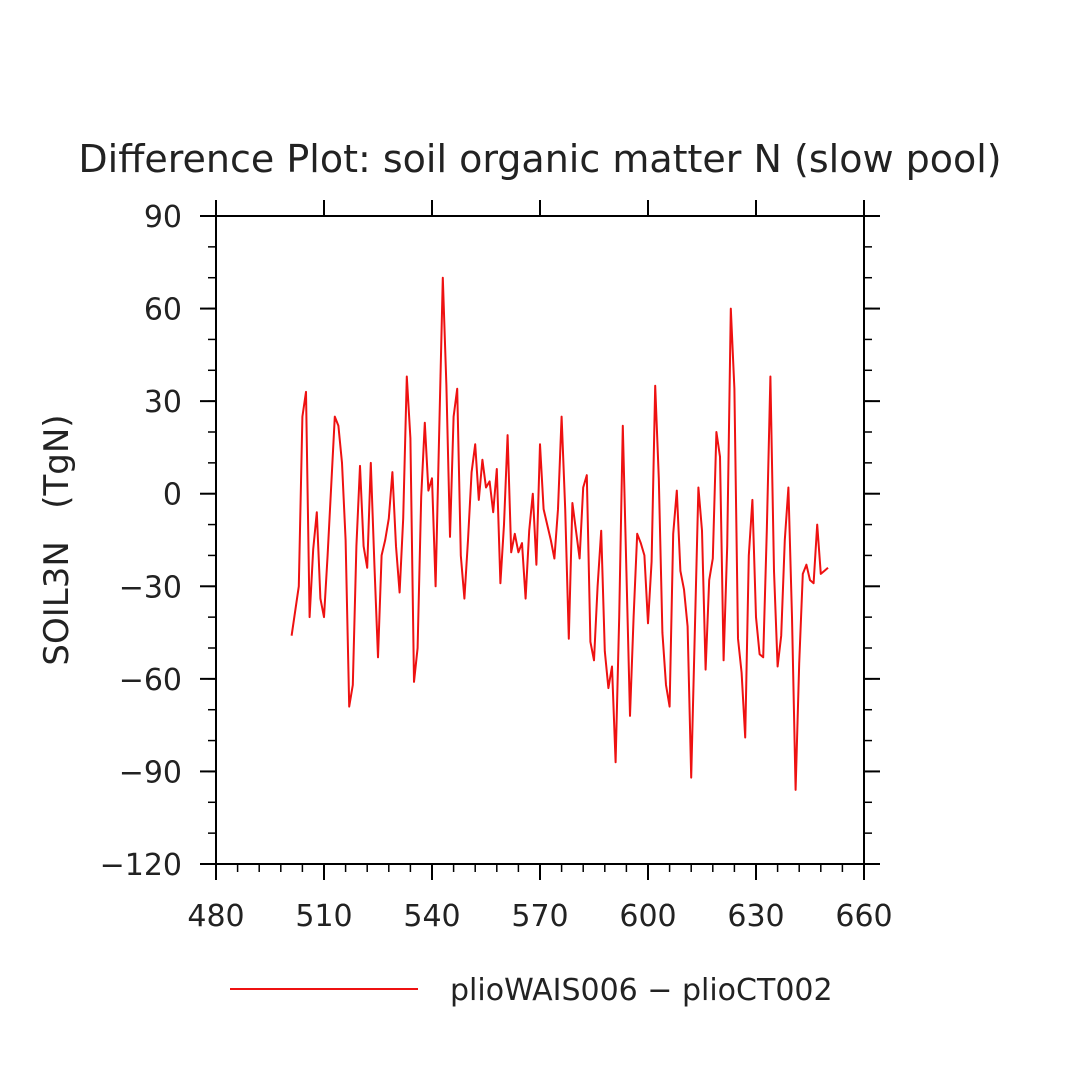  Describe the element at coordinates (163, 310) in the screenshot. I see `y-tick-label: 60` at that location.